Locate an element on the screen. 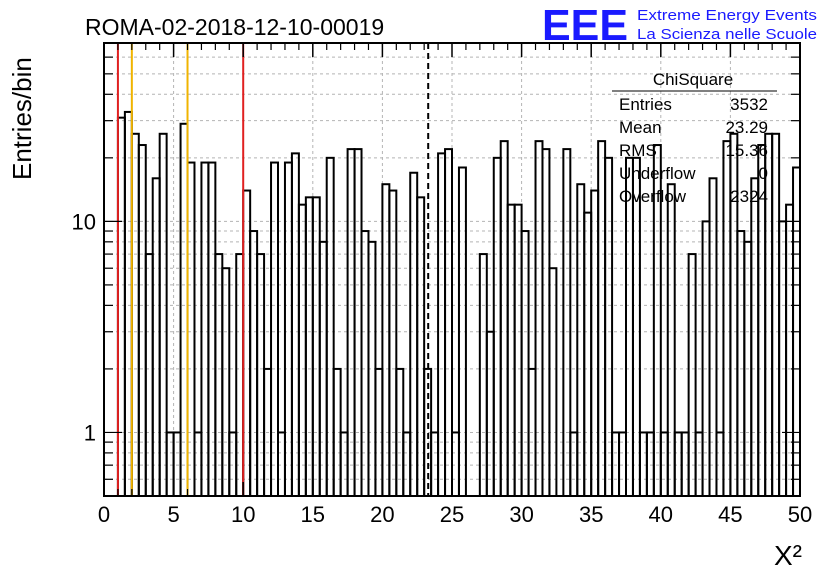 The image size is (836, 572). stats-value-entries: 3532 is located at coordinates (749, 104).